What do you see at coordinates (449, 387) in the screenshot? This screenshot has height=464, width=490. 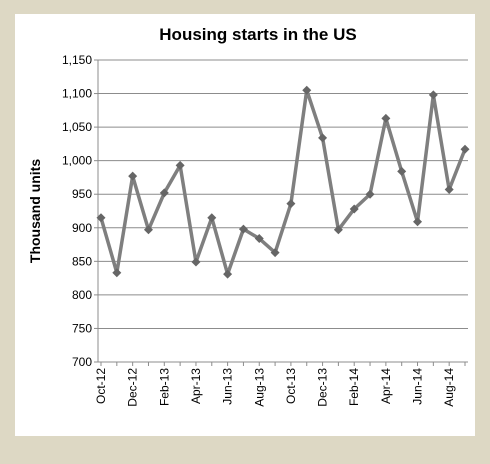 I see `x-tick-label: Aug-14` at bounding box center [449, 387].